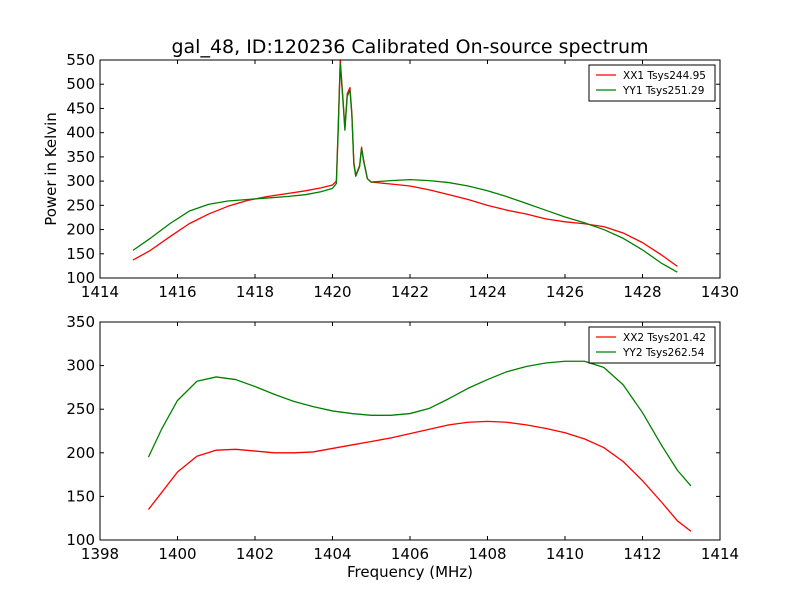 This screenshot has width=800, height=600. I want to click on top-legend: XX1 Tsys244.95 YY1 Tsys251.29, so click(652, 83).